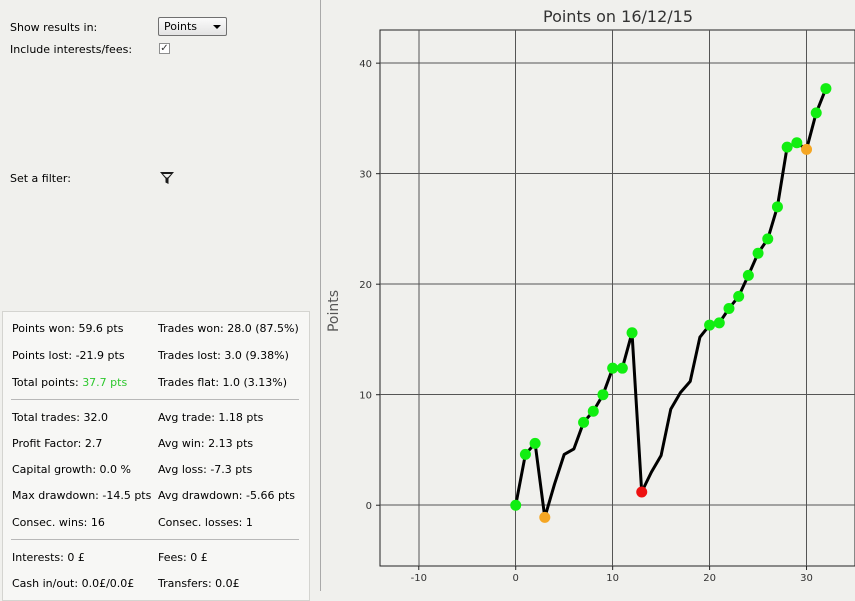 The height and width of the screenshot is (601, 855). I want to click on avg-win: Avg win: 2.13 pts, so click(206, 443).